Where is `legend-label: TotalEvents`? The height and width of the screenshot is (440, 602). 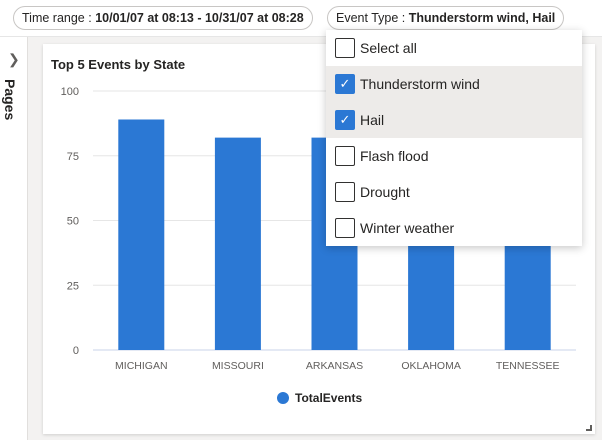 legend-label: TotalEvents is located at coordinates (328, 398).